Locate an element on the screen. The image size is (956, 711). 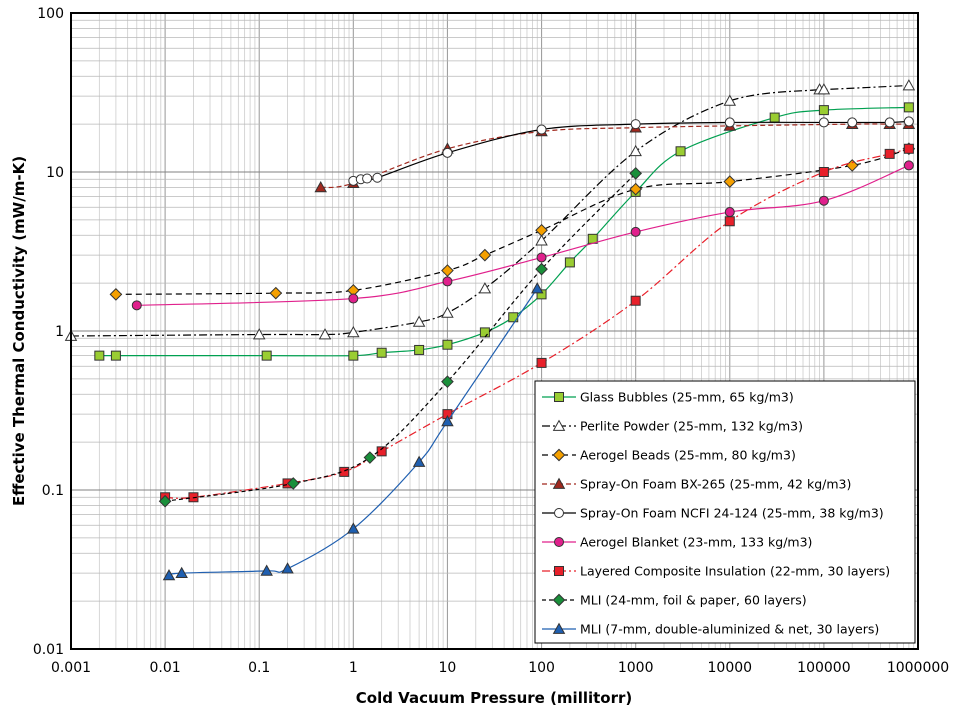
legend-label: Aerogel Blanket (23-mm, 133 kg/m3) is located at coordinates (696, 542).